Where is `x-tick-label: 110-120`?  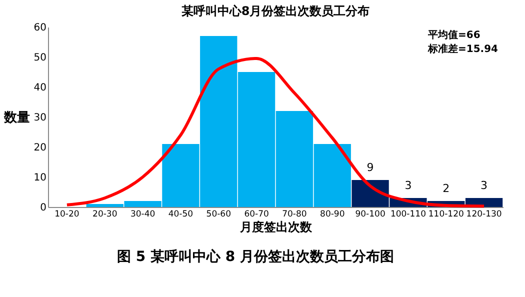
x-tick-label: 110-120 is located at coordinates (446, 215).